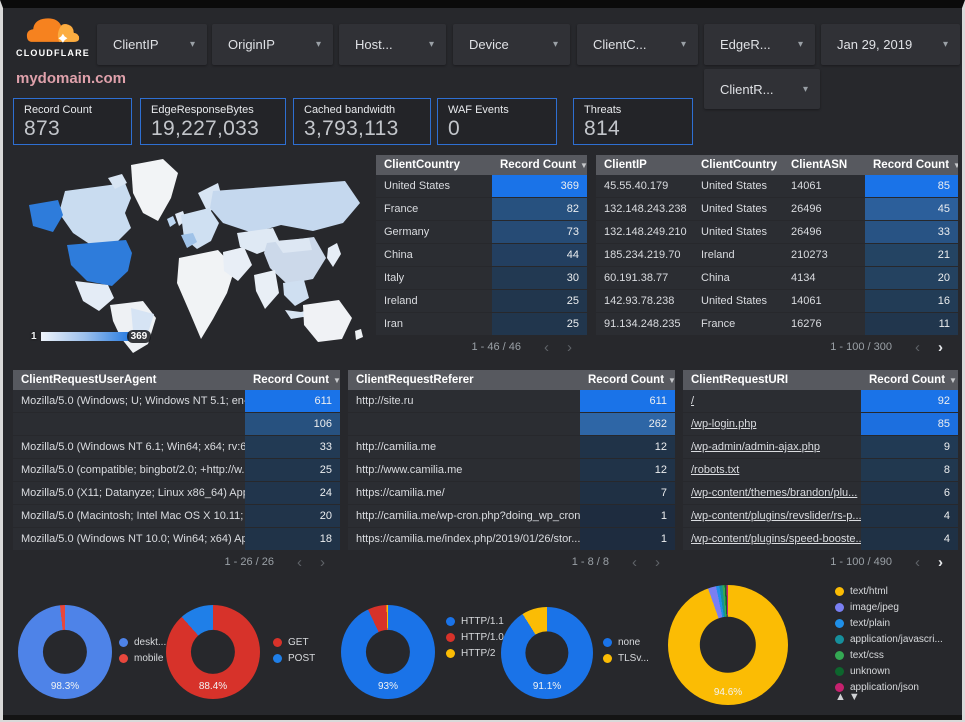 This screenshot has height=722, width=965. Describe the element at coordinates (777, 301) in the screenshot. I see `table-row: 142.93.78.238 United States 14061 16` at that location.